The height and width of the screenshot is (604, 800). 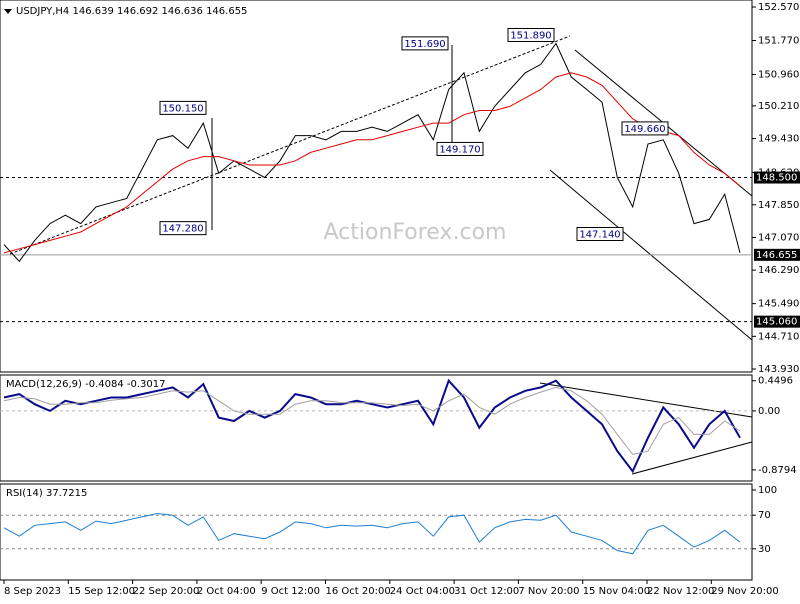 I want to click on annotation-label: 149.660, so click(x=644, y=129).